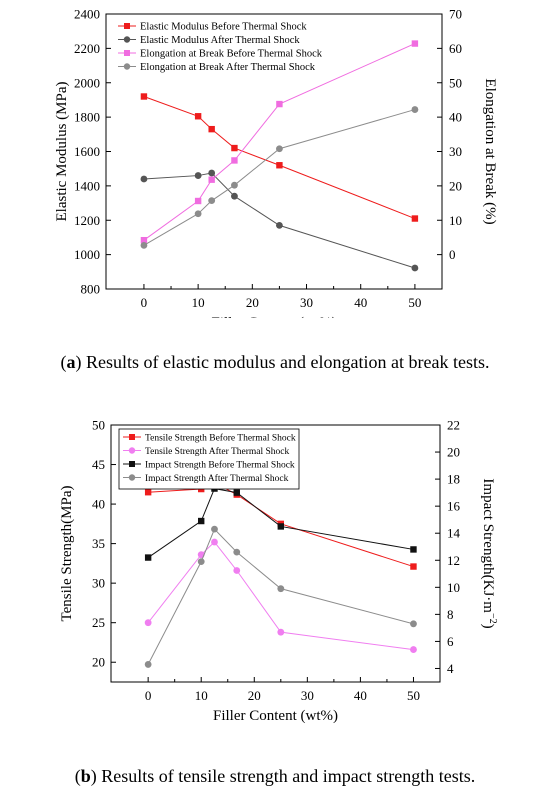  Describe the element at coordinates (217, 451) in the screenshot. I see `legend-label-2: Tensile Strength After Thermal Shock` at that location.